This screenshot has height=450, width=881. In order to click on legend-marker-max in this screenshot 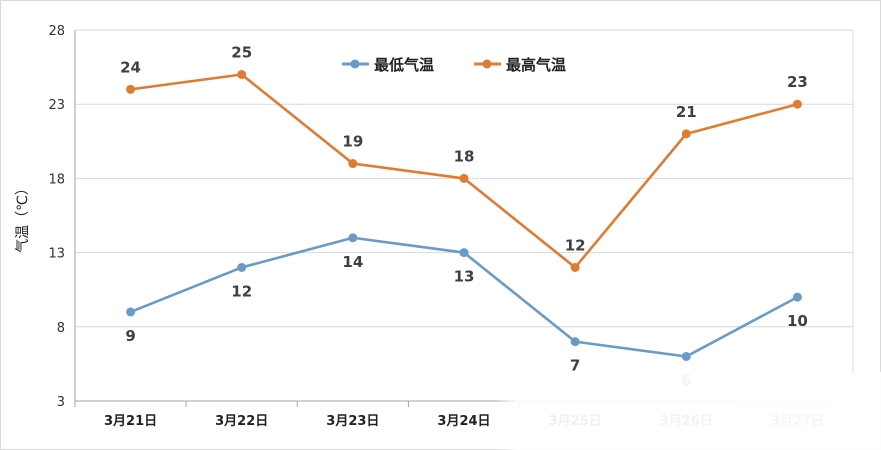, I will do `click(487, 64)`.